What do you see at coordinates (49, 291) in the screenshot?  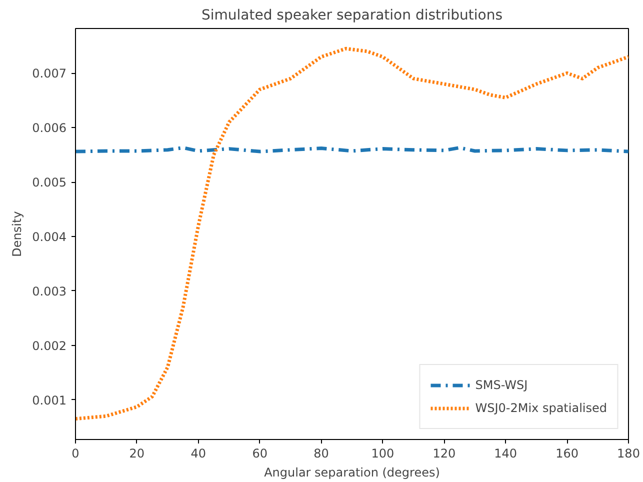 I see `y-tick-label: 0.003` at bounding box center [49, 291].